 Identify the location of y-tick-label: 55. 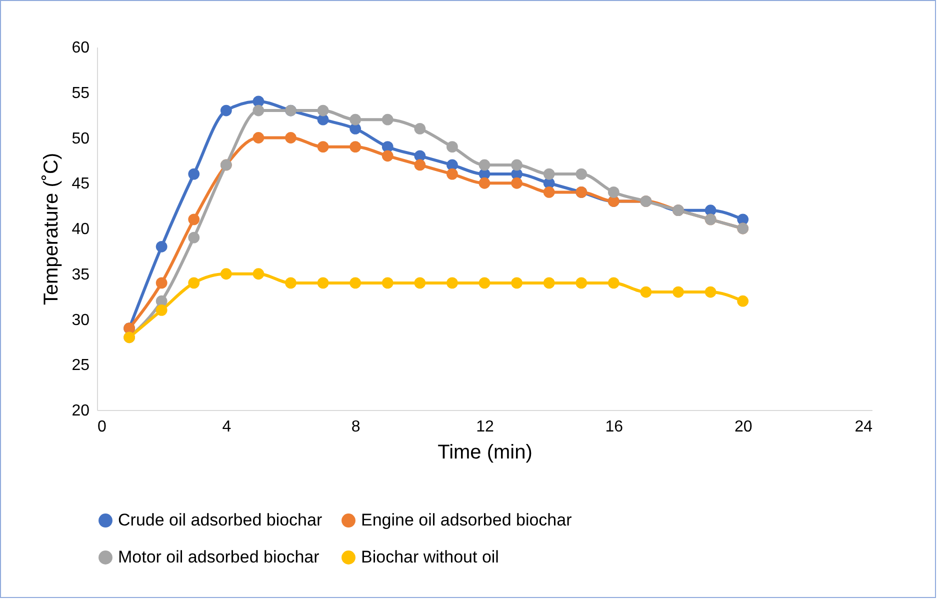
(81, 93).